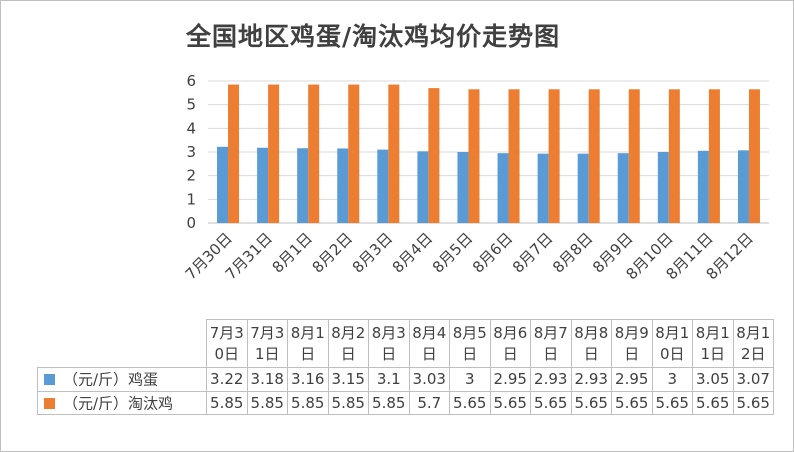 This screenshot has height=452, width=794. I want to click on x-tick-label: 8月7日, so click(532, 252).